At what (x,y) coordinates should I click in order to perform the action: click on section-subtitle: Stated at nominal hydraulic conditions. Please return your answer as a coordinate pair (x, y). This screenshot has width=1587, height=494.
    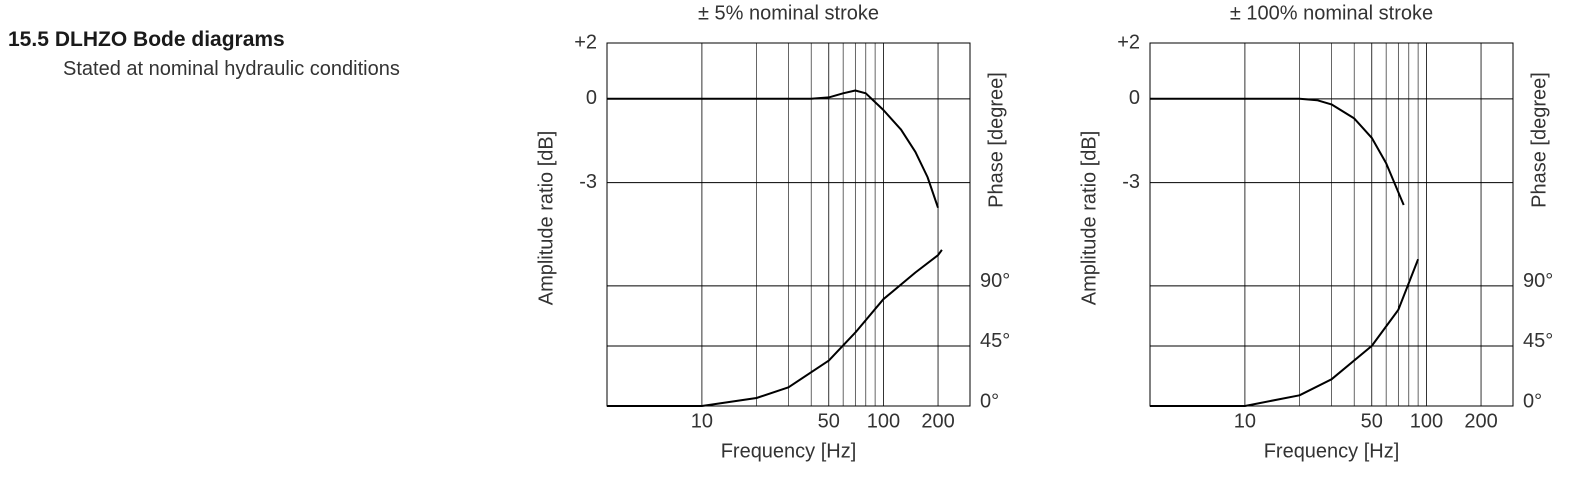
    Looking at the image, I should click on (231, 69).